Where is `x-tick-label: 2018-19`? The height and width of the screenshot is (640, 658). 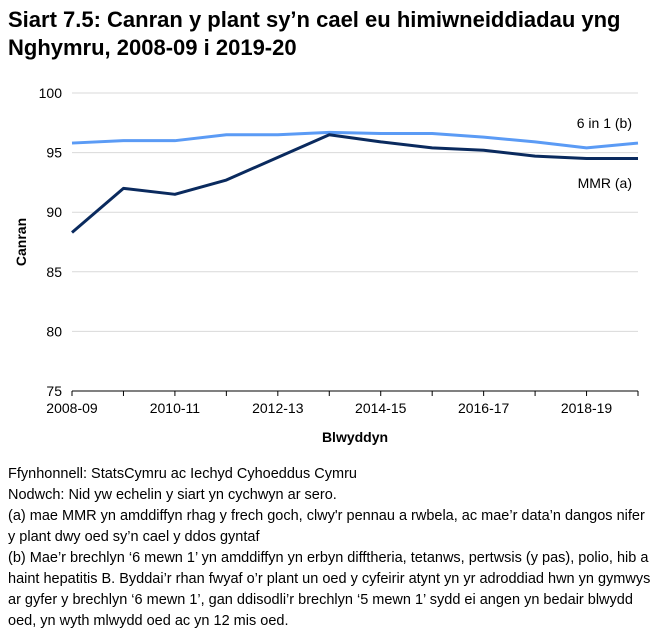 x-tick-label: 2018-19 is located at coordinates (587, 408).